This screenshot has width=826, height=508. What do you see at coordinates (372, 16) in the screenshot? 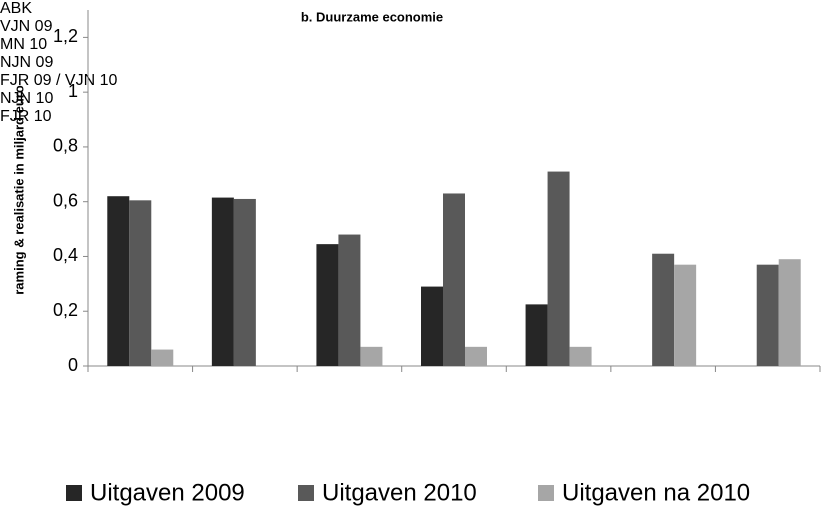
I see `chart-title: b. Duurzame economie` at bounding box center [372, 16].